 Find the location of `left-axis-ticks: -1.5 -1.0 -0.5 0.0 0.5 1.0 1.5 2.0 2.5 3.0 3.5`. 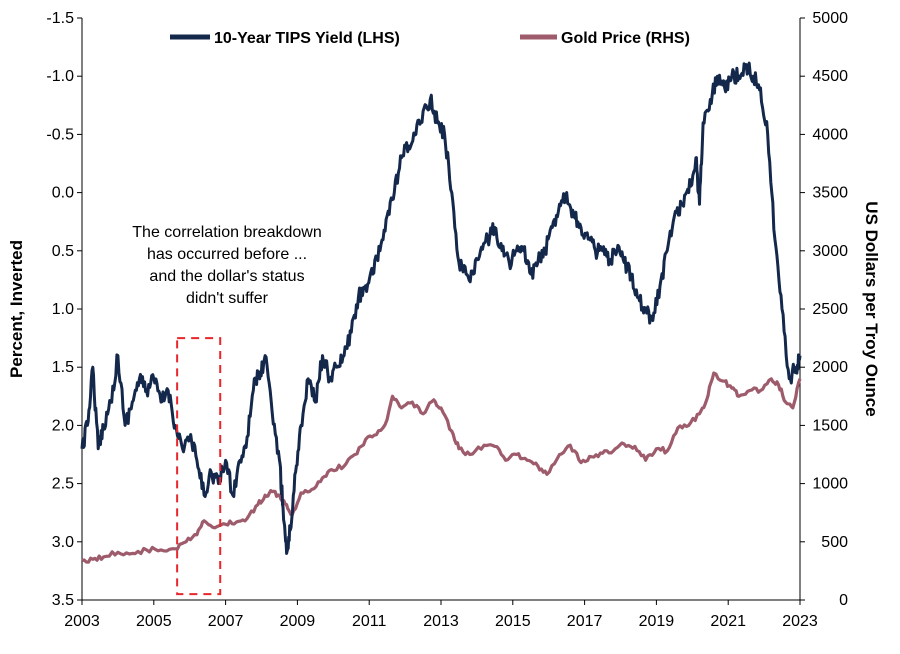

left-axis-ticks: -1.5 -1.0 -0.5 0.0 0.5 1.0 1.5 2.0 2.5 3.0 3.5 is located at coordinates (64, 309).